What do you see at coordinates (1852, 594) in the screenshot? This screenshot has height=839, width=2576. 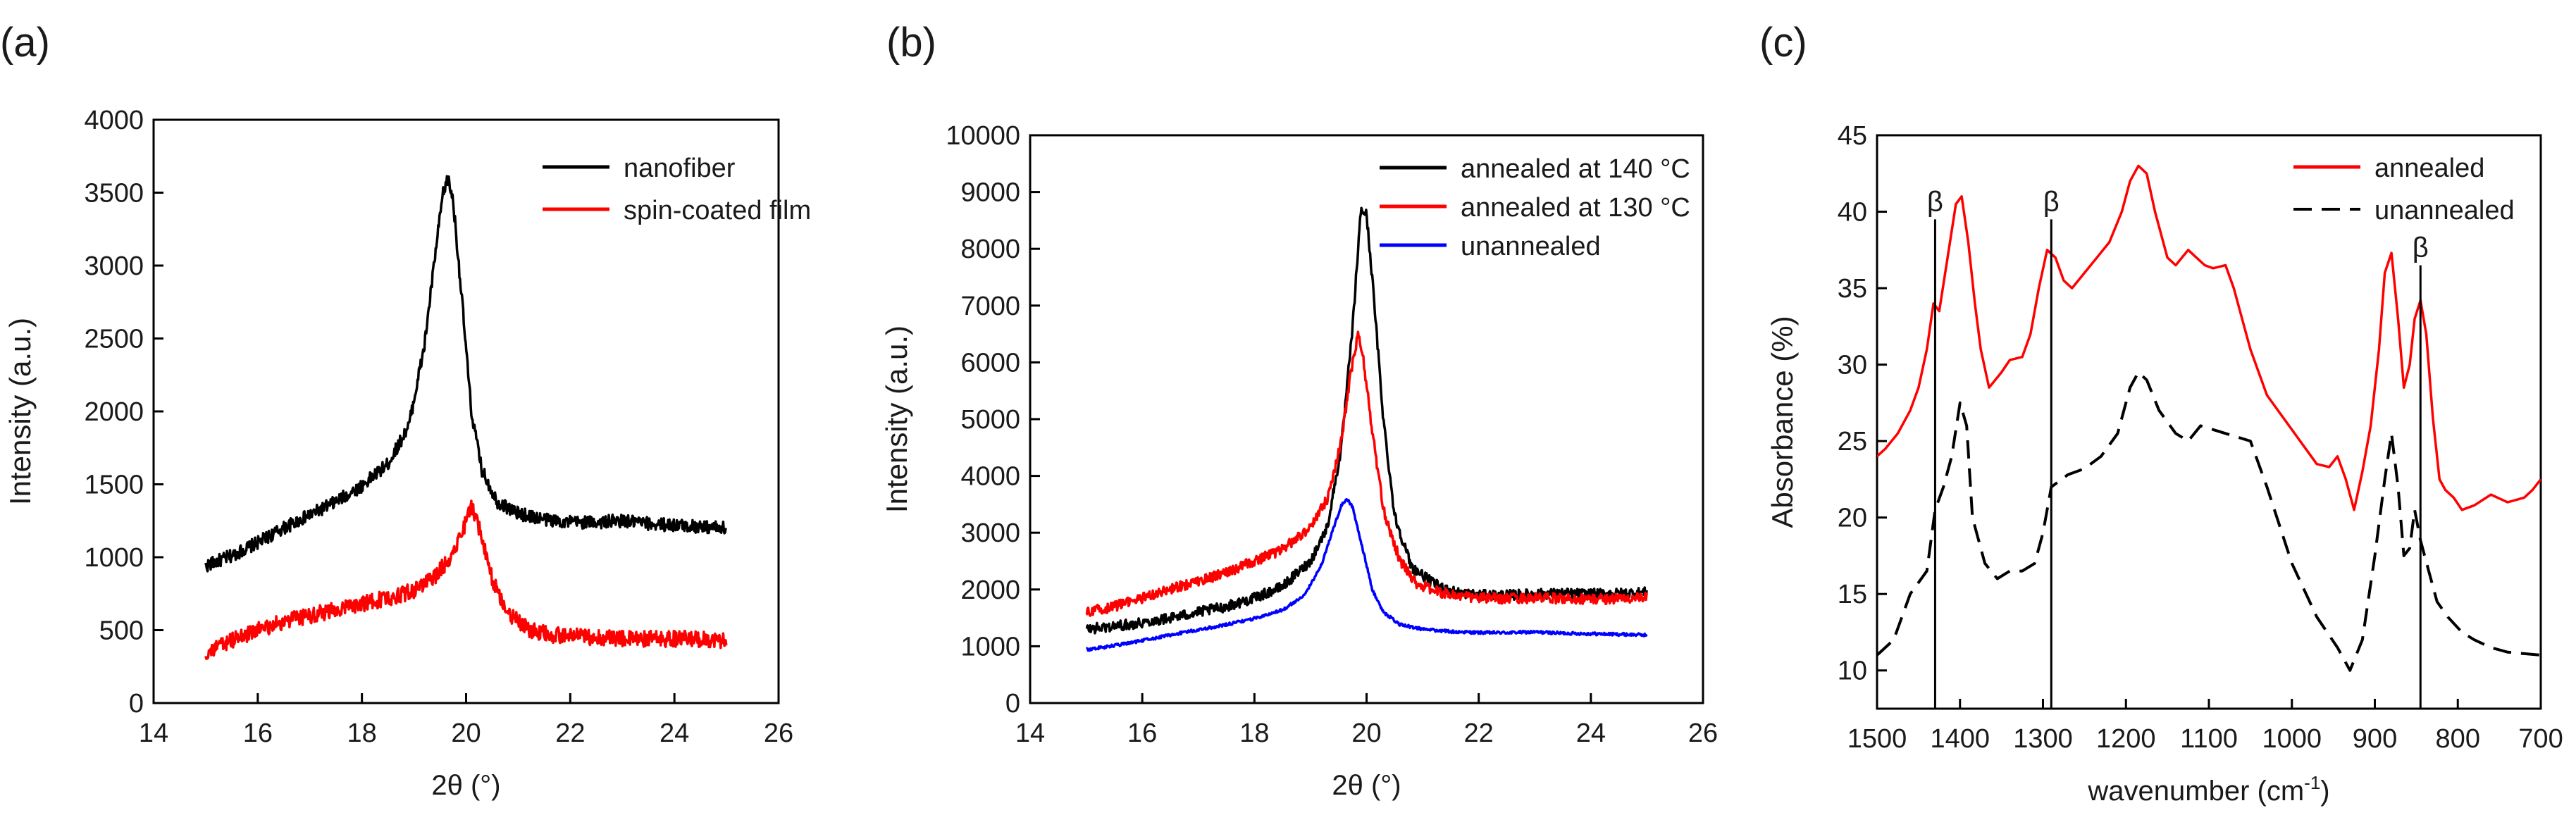 I see `y-tick-label: 15` at bounding box center [1852, 594].